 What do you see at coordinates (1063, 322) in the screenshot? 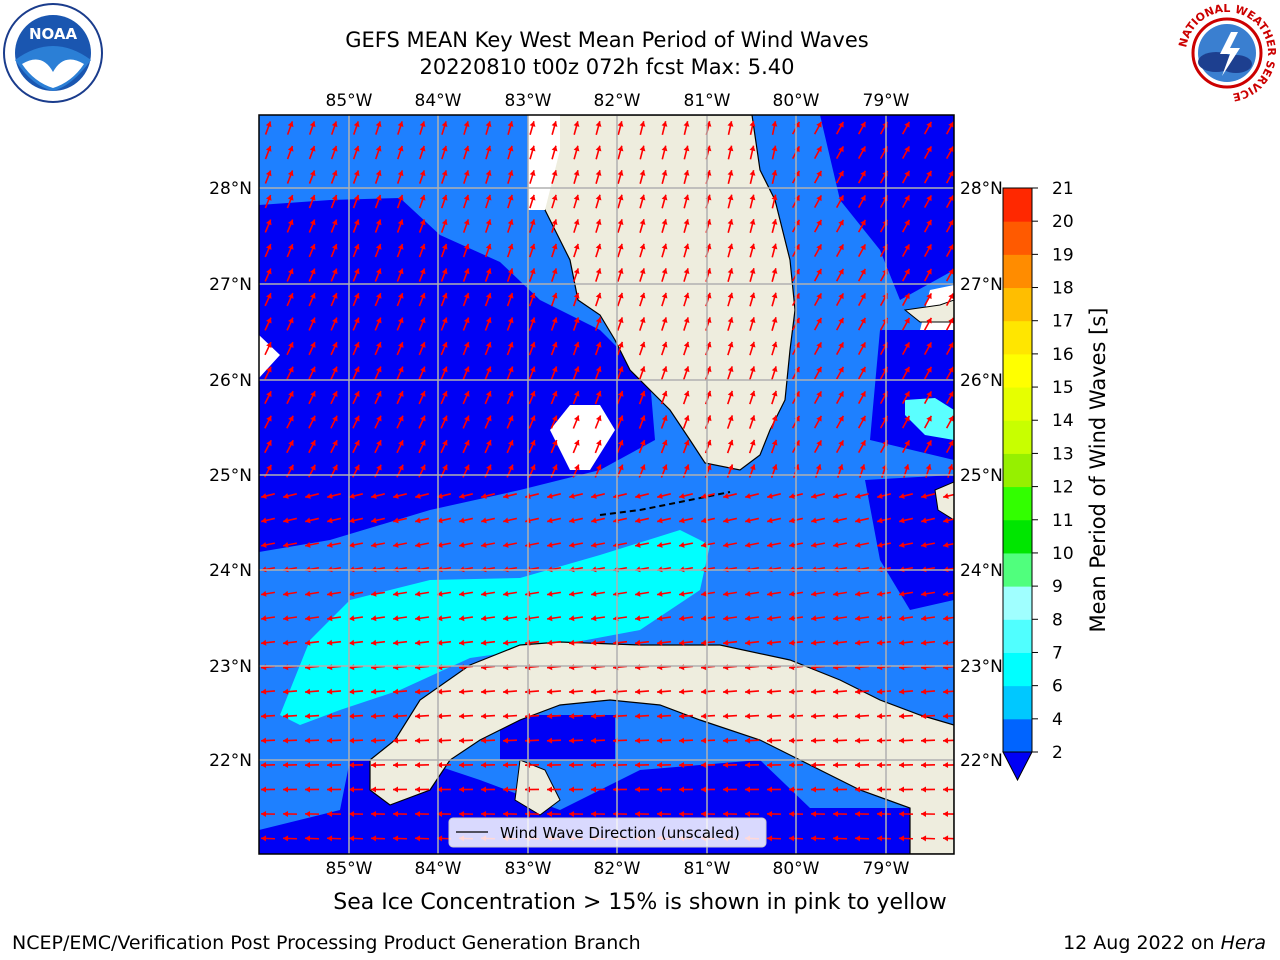
I see `colorbar-tick-label: 17` at bounding box center [1063, 322].